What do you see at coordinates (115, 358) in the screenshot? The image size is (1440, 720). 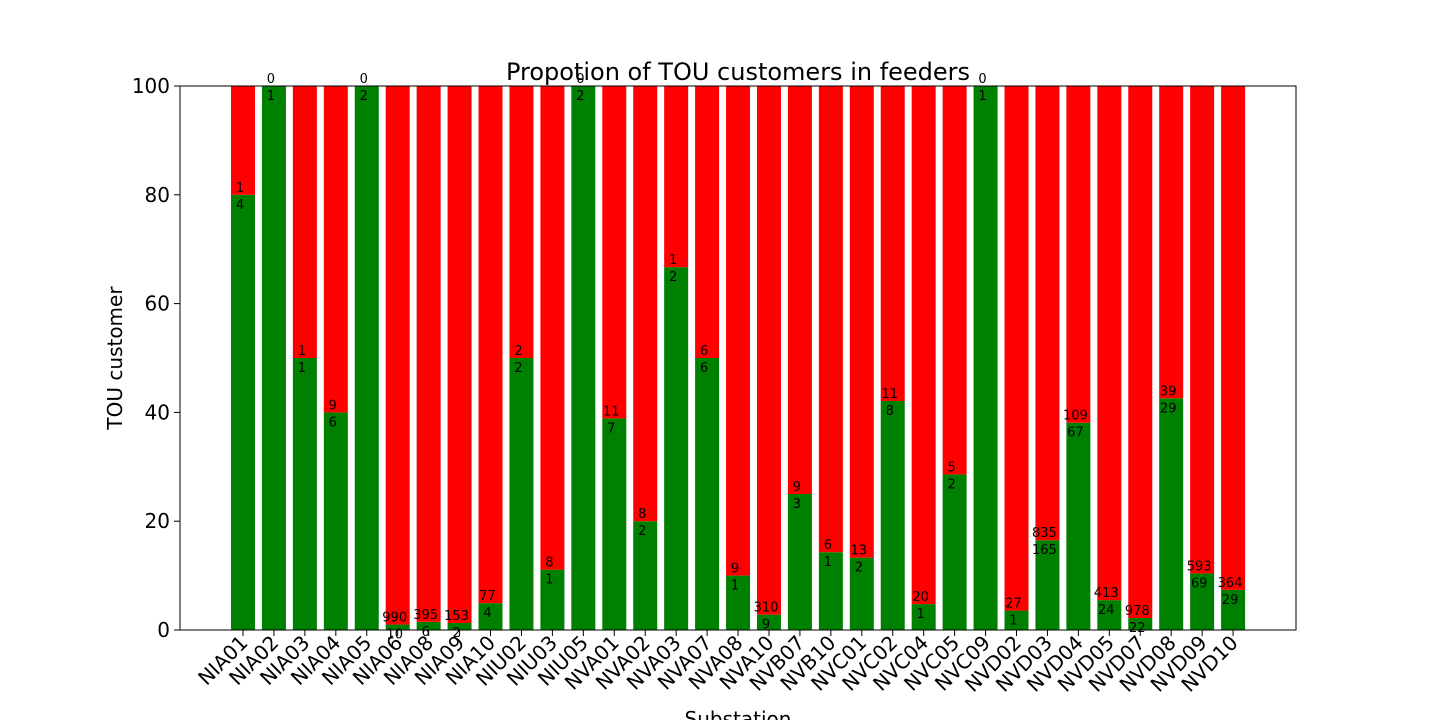 I see `y-axis-label: TOU customer` at bounding box center [115, 358].